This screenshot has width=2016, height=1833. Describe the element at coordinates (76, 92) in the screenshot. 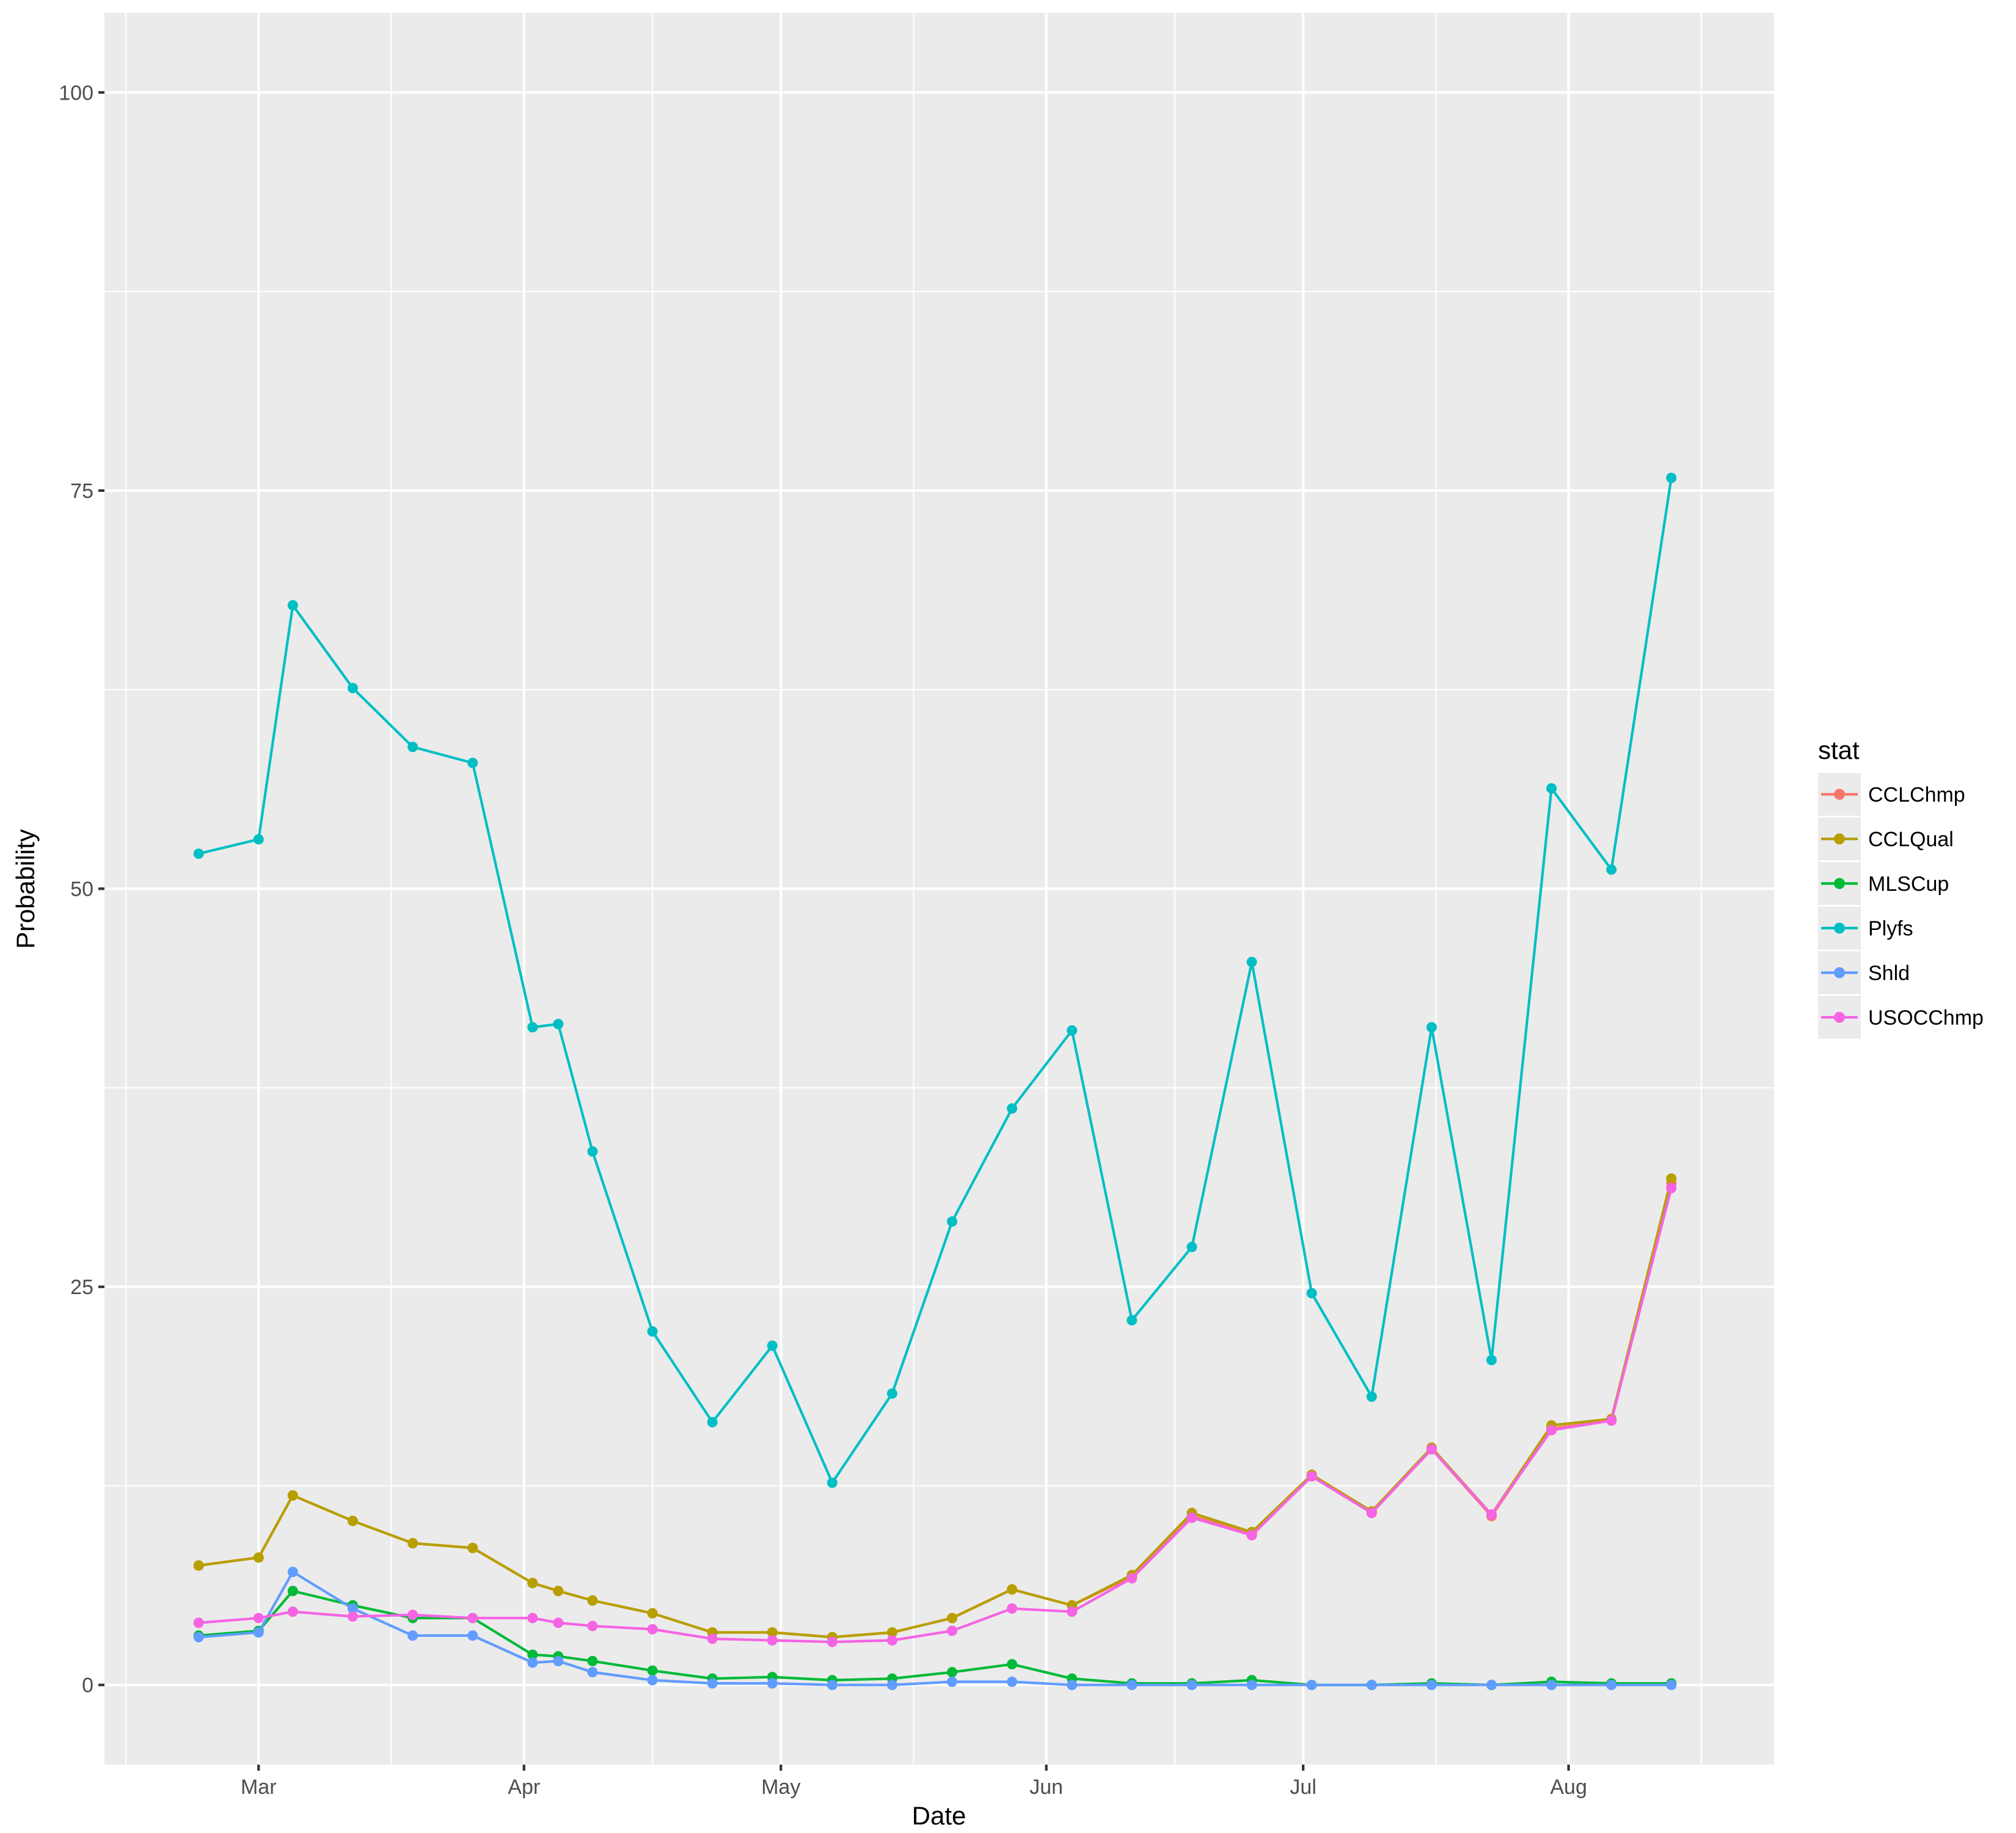

I see `y-tick-label: 100` at that location.